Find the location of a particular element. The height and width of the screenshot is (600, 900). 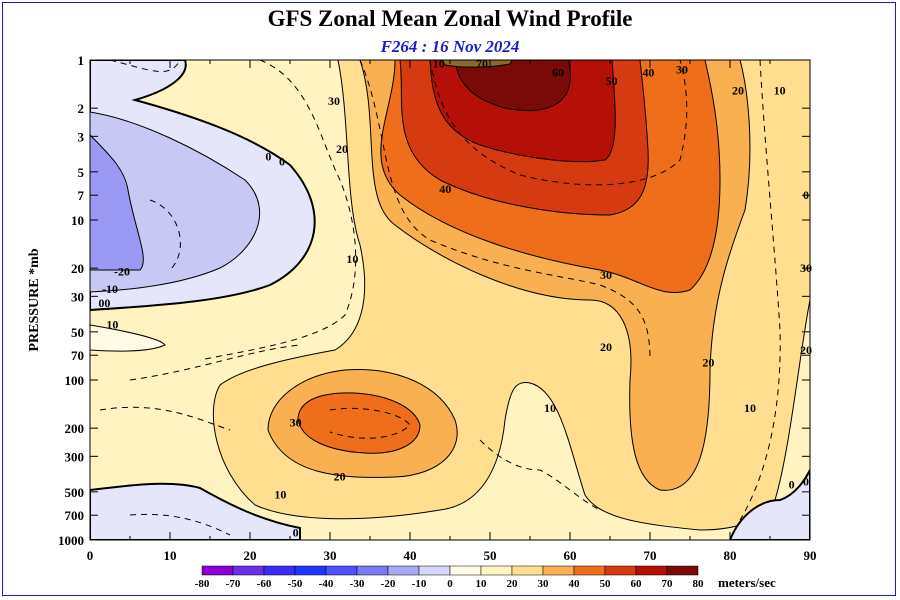

y-tick-label: 2 is located at coordinates (81, 108).